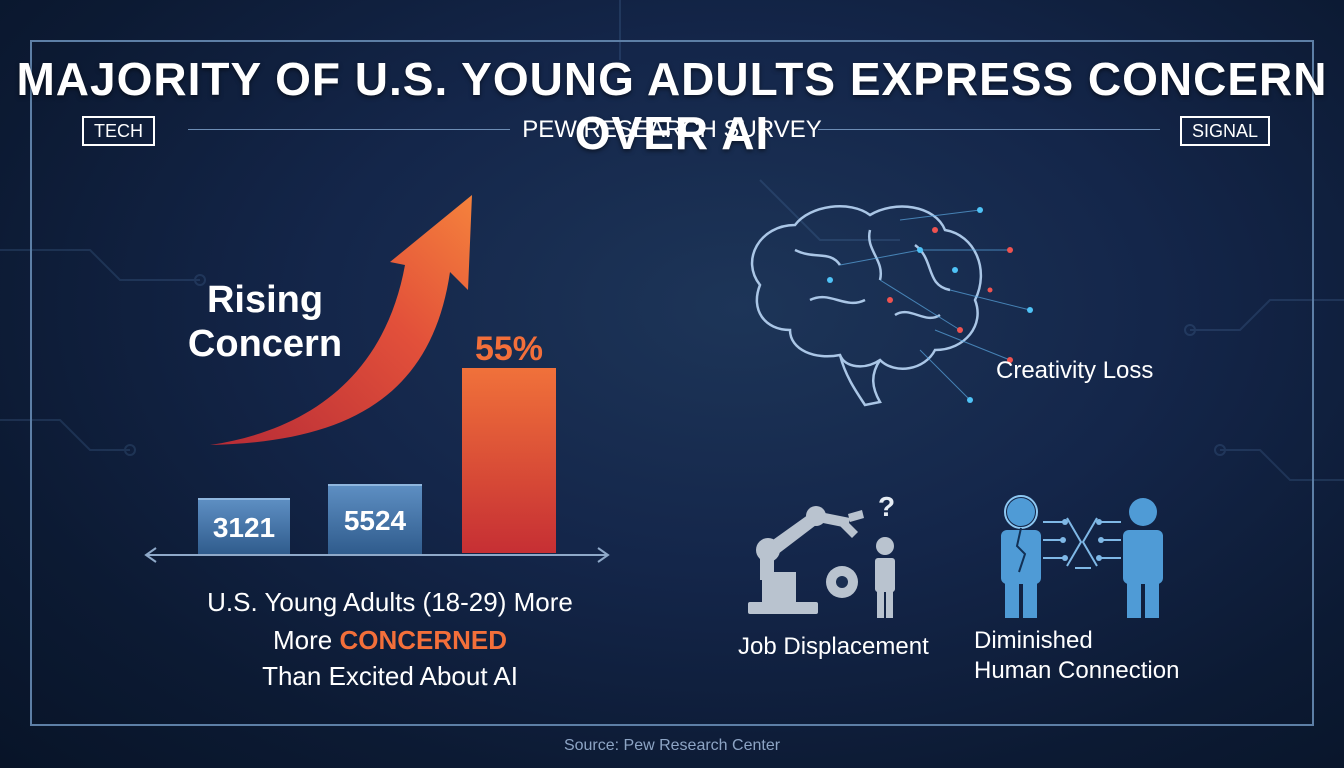 This screenshot has height=768, width=1344. Describe the element at coordinates (390, 676) in the screenshot. I see `caption-line-3: Than Excited About AI` at that location.